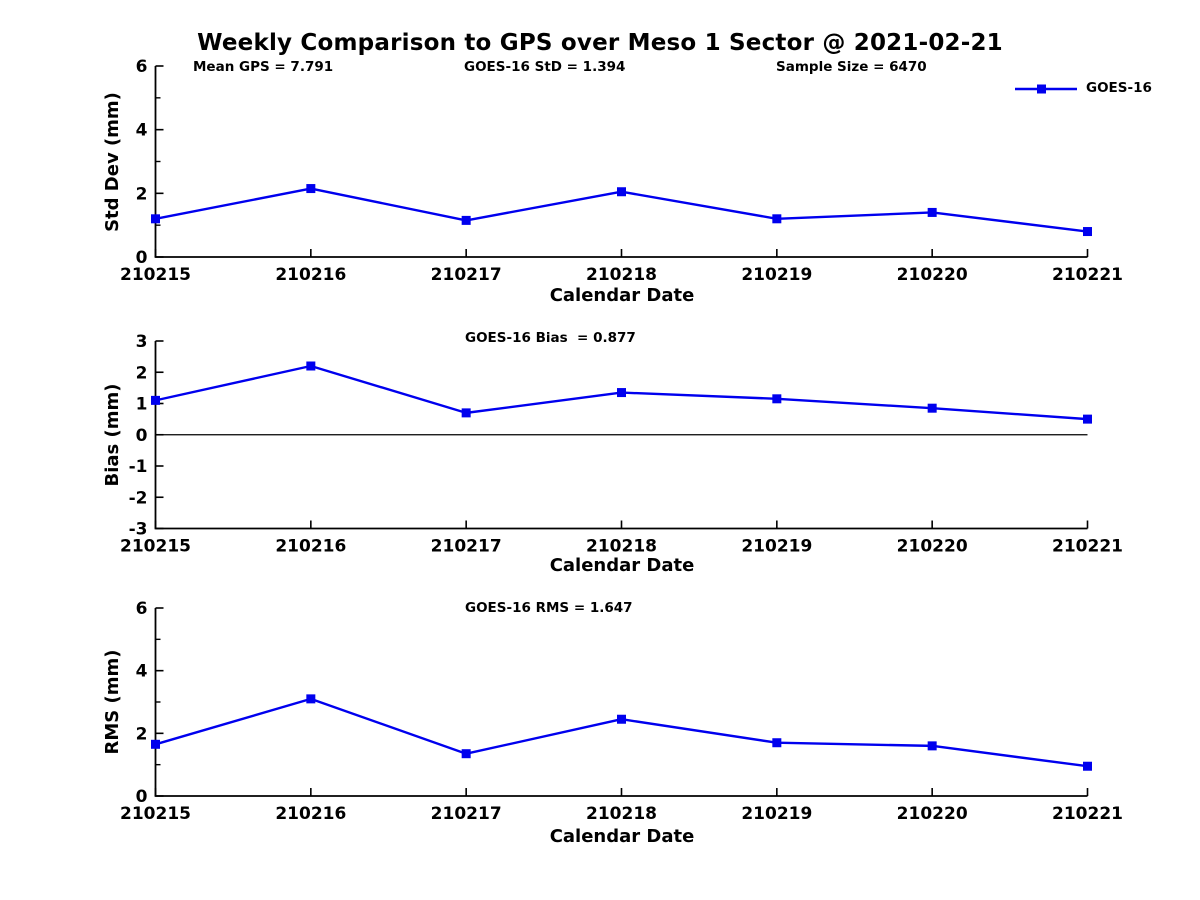  I want to click on annotation-sample-size: Sample Size = 6470, so click(851, 67).